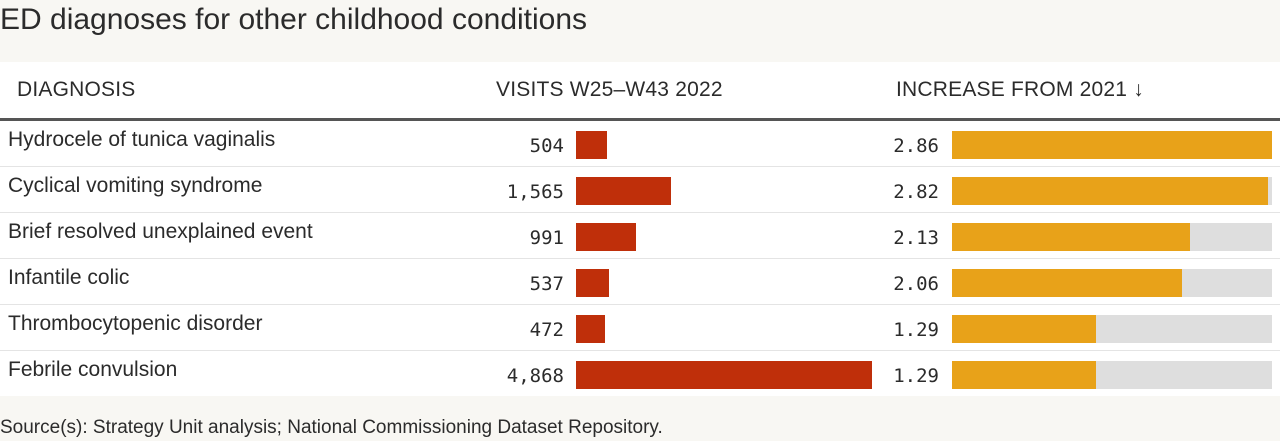 The height and width of the screenshot is (441, 1280). I want to click on diagnosis-label: Febrile convulsion, so click(93, 369).